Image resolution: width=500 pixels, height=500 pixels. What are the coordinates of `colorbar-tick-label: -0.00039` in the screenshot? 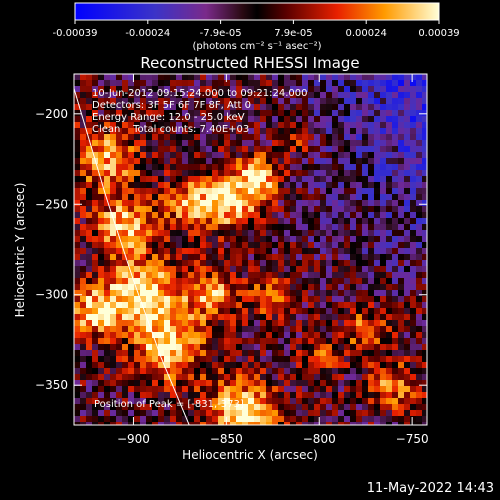 It's located at (75, 33).